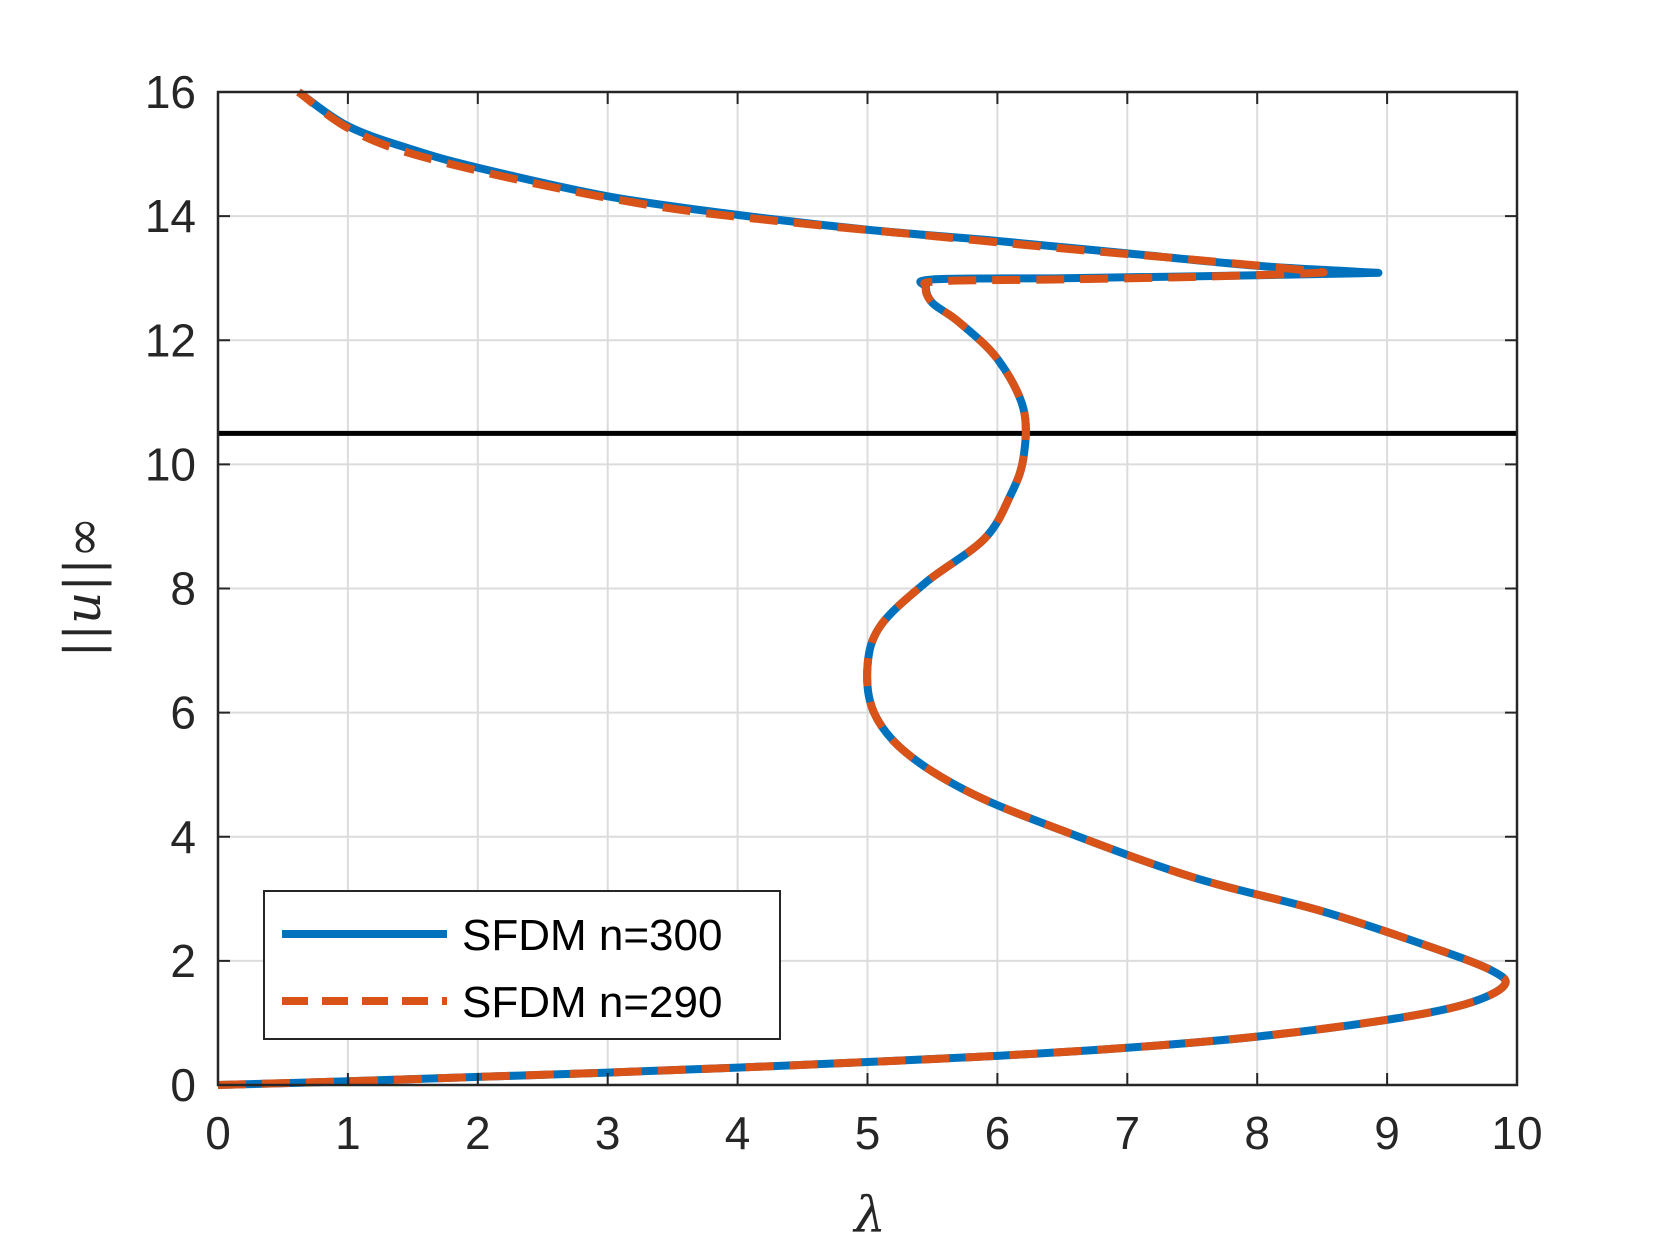  Describe the element at coordinates (1128, 1133) in the screenshot. I see `x-tick-label: 7` at that location.